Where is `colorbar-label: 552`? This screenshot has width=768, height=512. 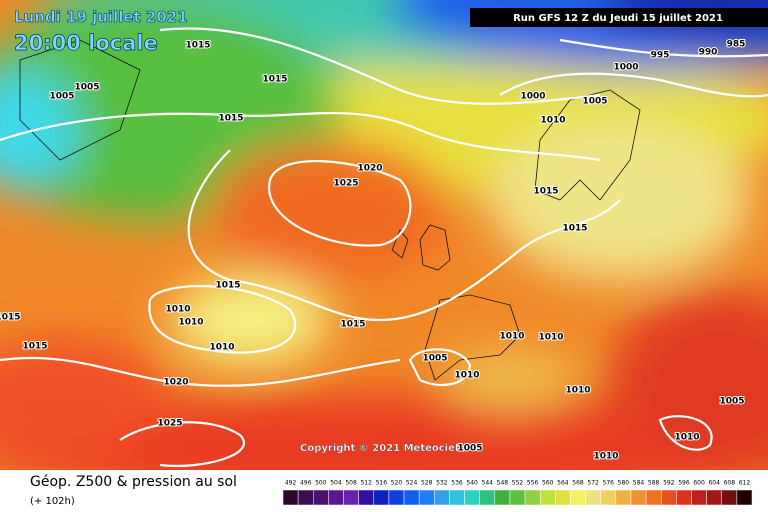 colorbar-label: 552 is located at coordinates (518, 483).